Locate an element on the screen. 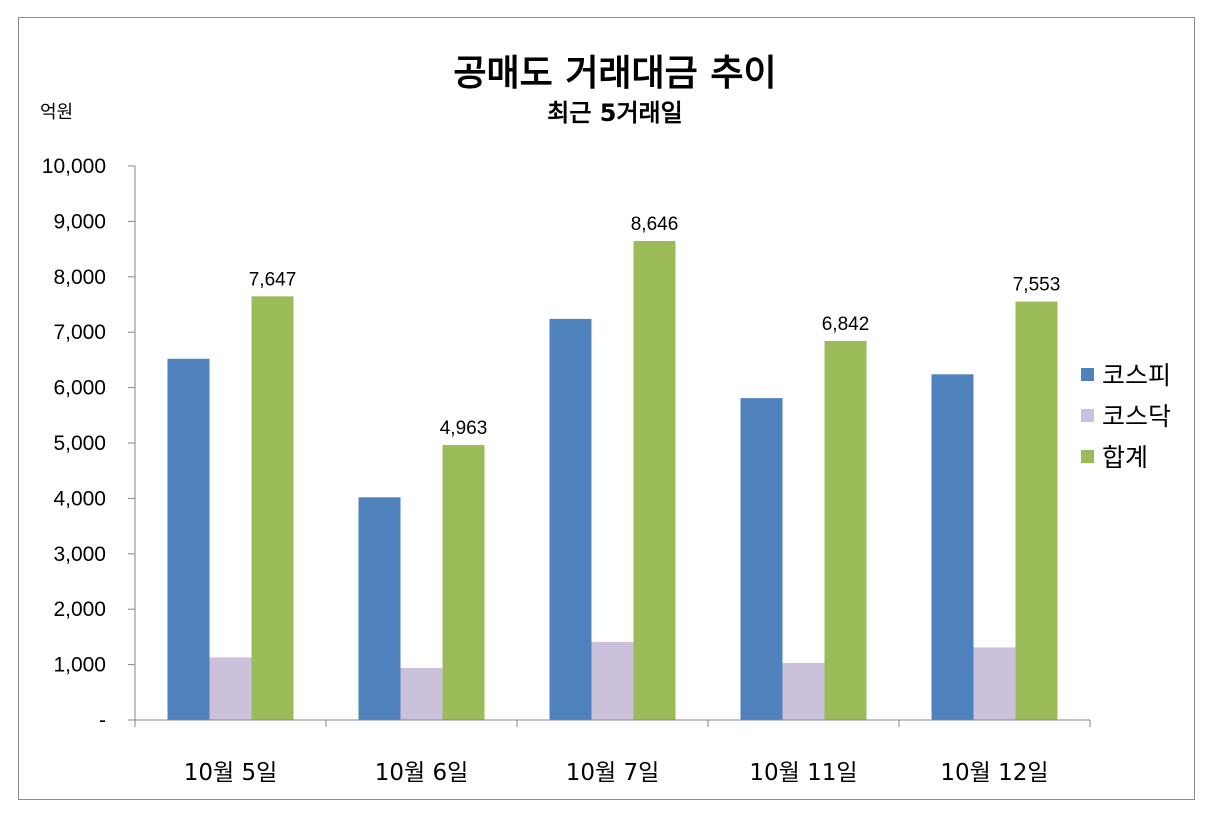  x-tick-label-4: 10월 12일 is located at coordinates (994, 773).